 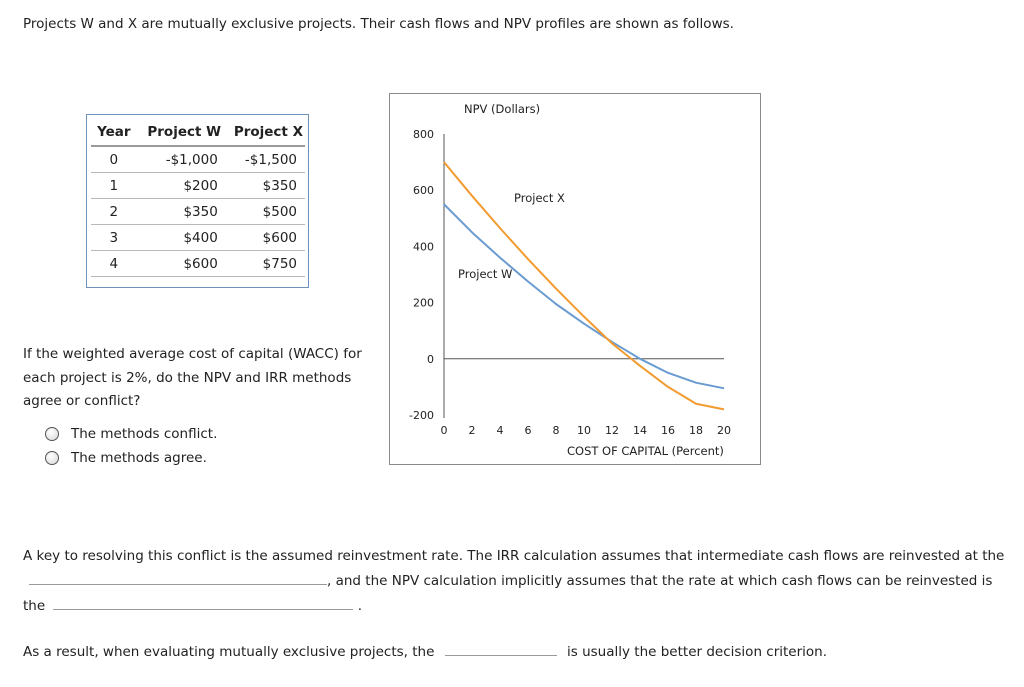 I want to click on table-header-row: Year Project W Project X, so click(x=198, y=133).